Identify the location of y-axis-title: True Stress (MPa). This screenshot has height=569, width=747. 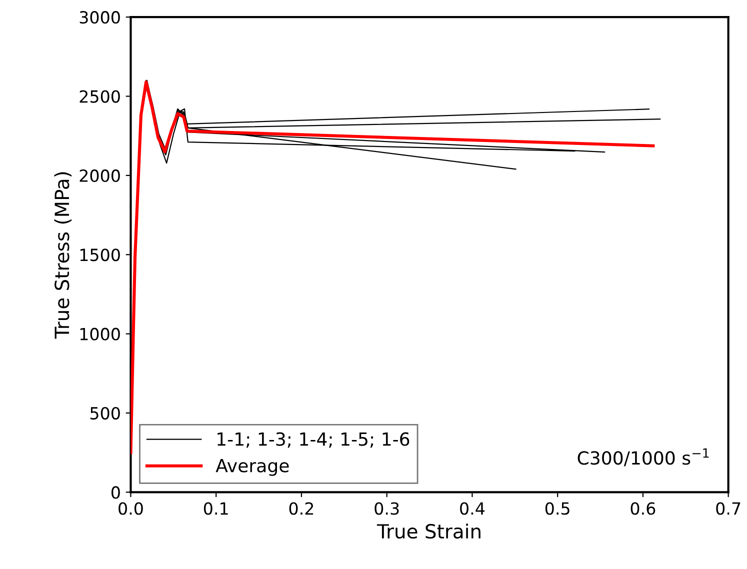
(63, 255).